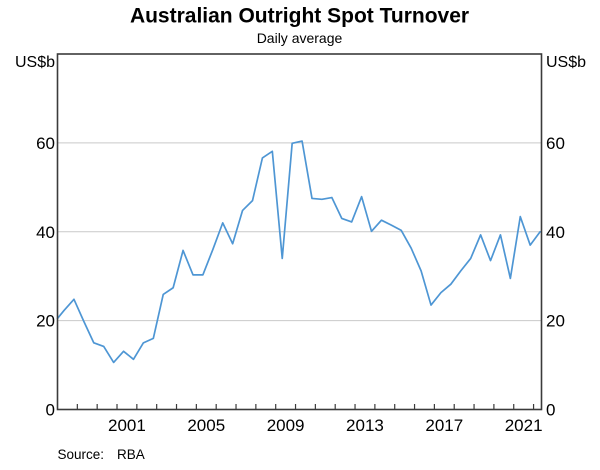  I want to click on chart-subtitle: Daily average, so click(300, 38).